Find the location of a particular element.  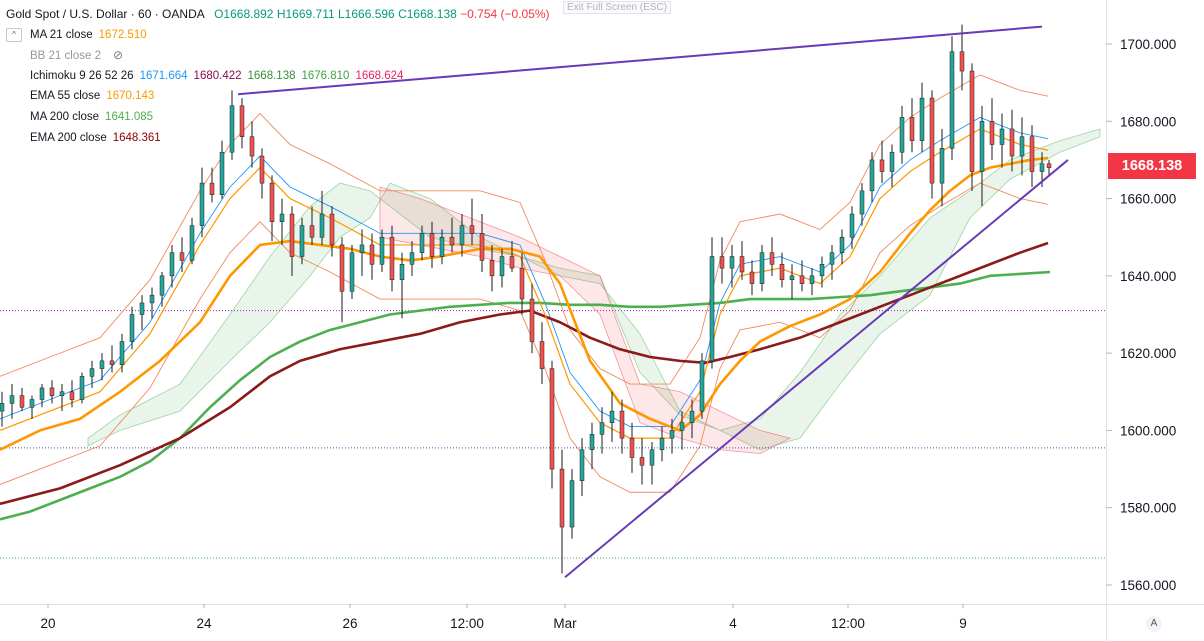

x-tick-label: 24 is located at coordinates (204, 623).